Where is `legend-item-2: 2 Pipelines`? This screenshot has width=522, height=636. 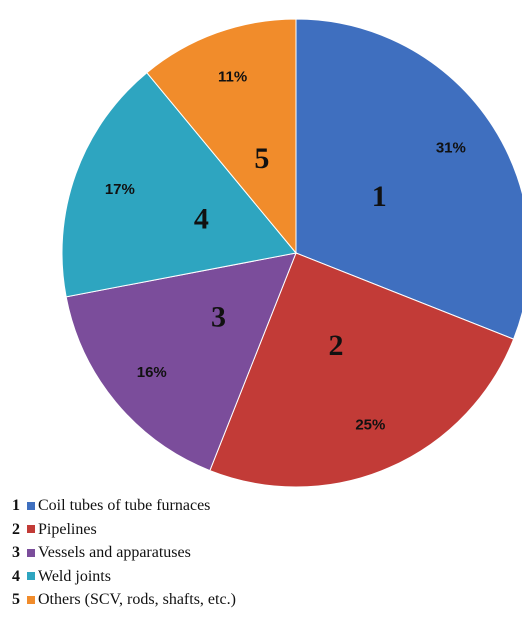
legend-item-2: 2 Pipelines is located at coordinates (124, 530).